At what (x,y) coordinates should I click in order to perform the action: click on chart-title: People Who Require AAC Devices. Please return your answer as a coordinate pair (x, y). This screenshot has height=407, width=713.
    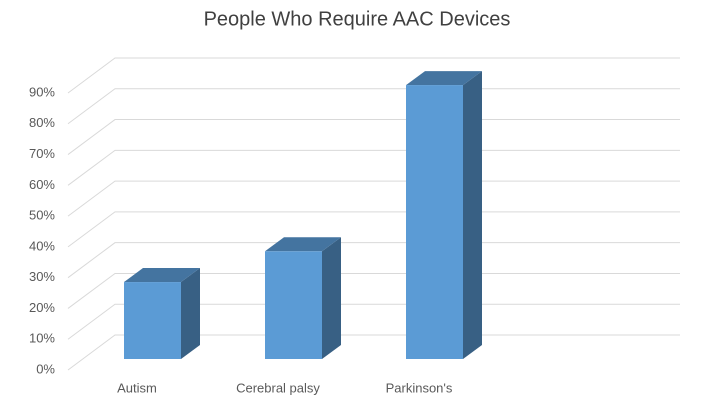
    Looking at the image, I should click on (357, 19).